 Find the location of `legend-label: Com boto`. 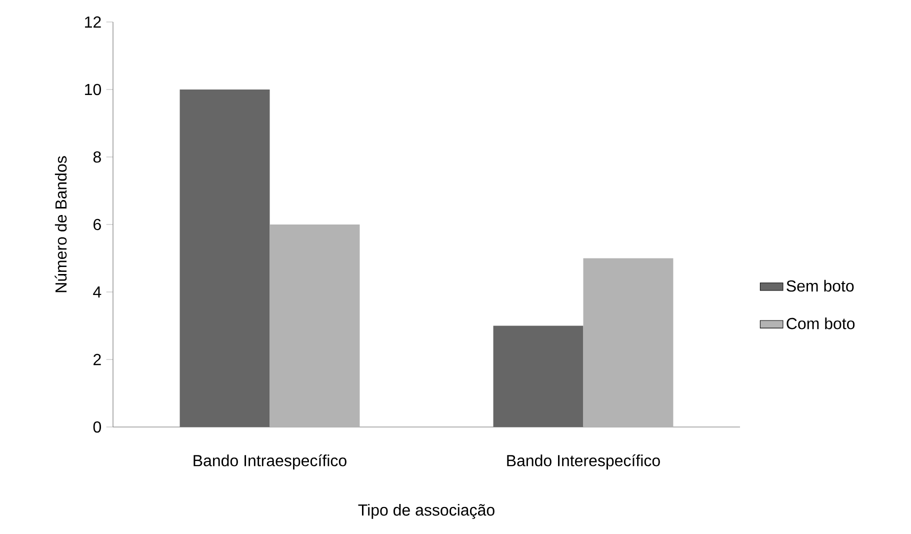

legend-label: Com boto is located at coordinates (820, 323).